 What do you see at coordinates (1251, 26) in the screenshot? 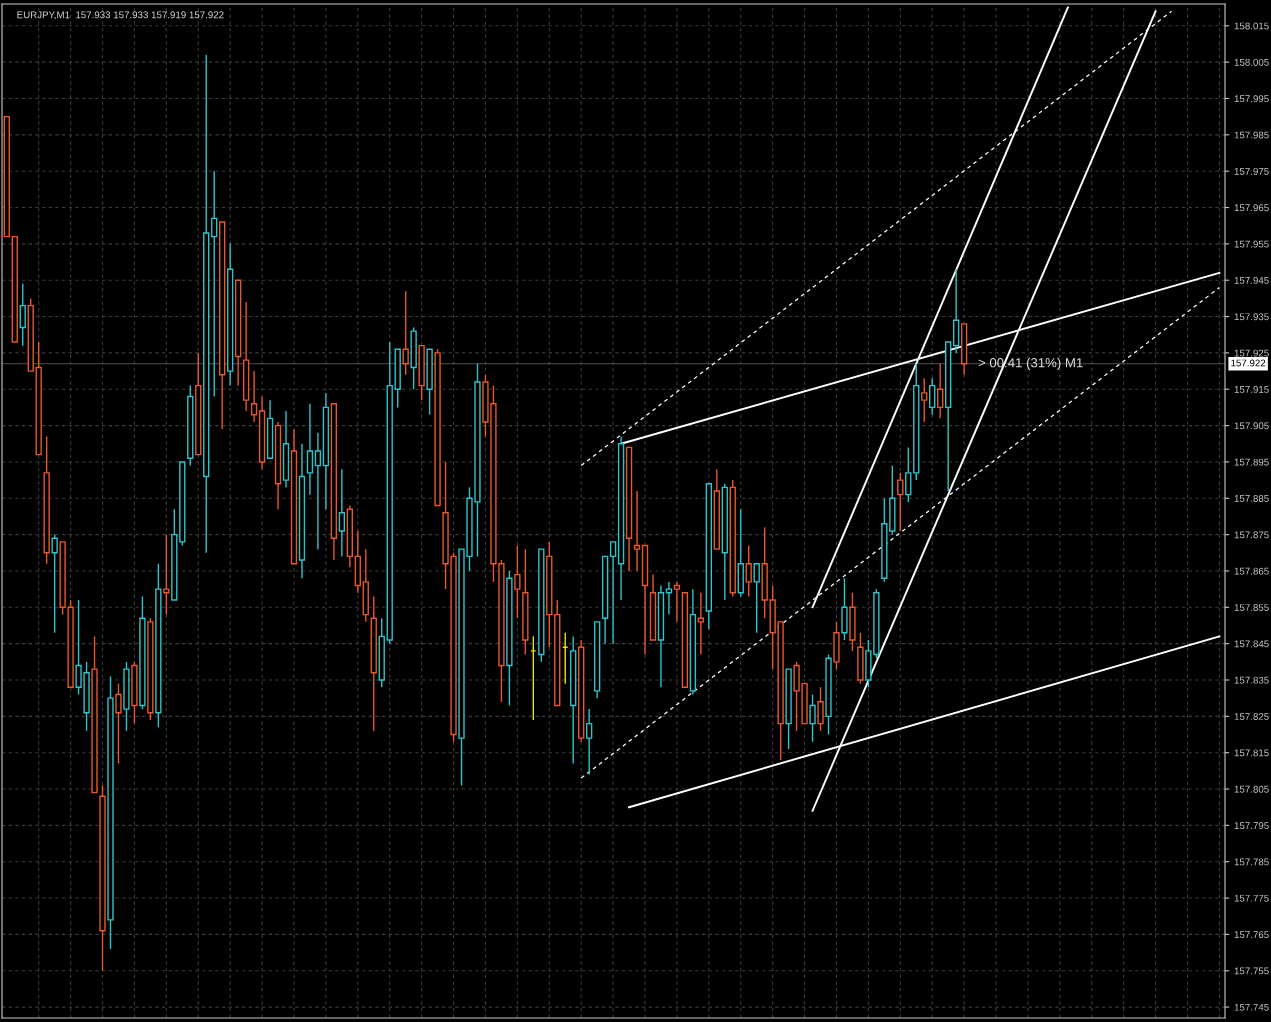
I see `y-tick-label: 158.015` at bounding box center [1251, 26].